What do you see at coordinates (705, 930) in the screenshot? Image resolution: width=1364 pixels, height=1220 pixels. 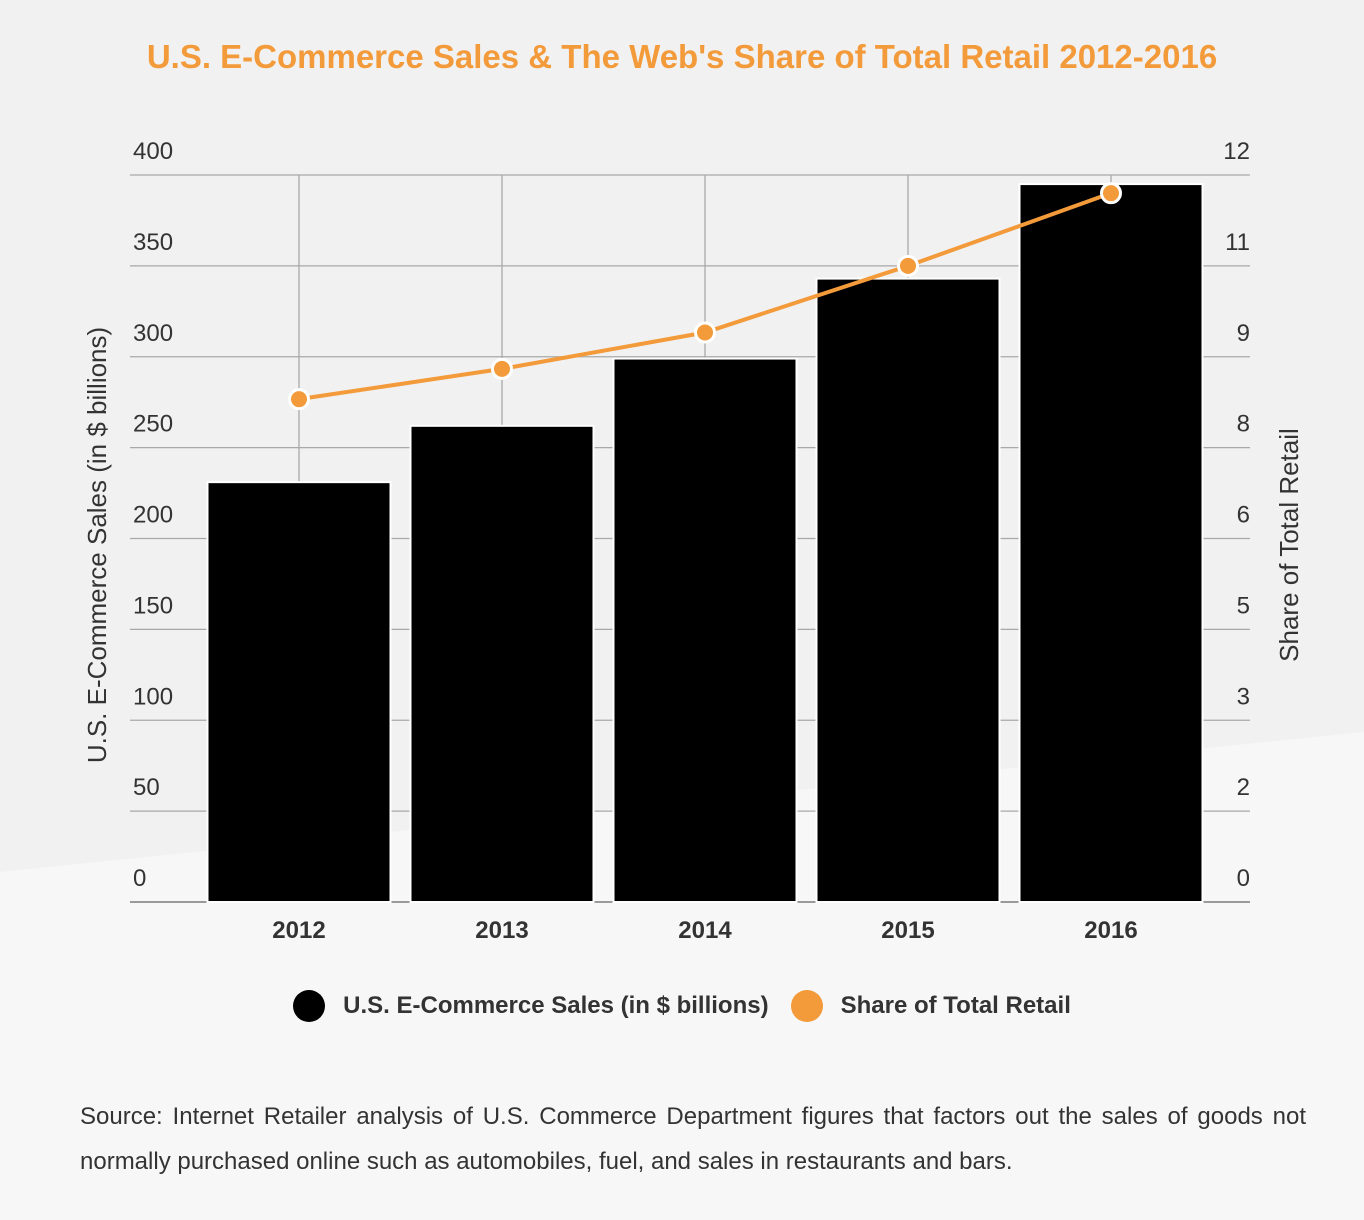 I see `x-tick-label: 2014` at bounding box center [705, 930].